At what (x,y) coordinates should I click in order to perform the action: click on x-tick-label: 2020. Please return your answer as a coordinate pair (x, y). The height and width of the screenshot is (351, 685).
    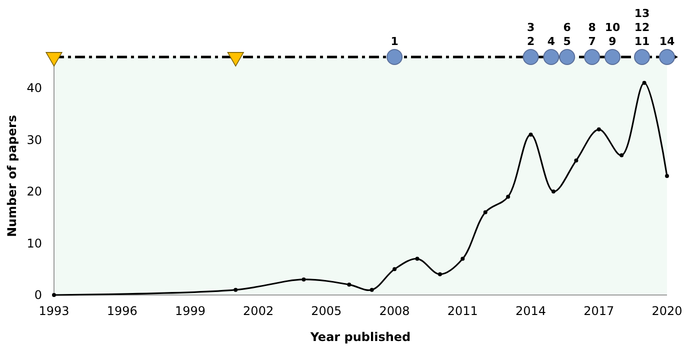
    Looking at the image, I should click on (667, 311).